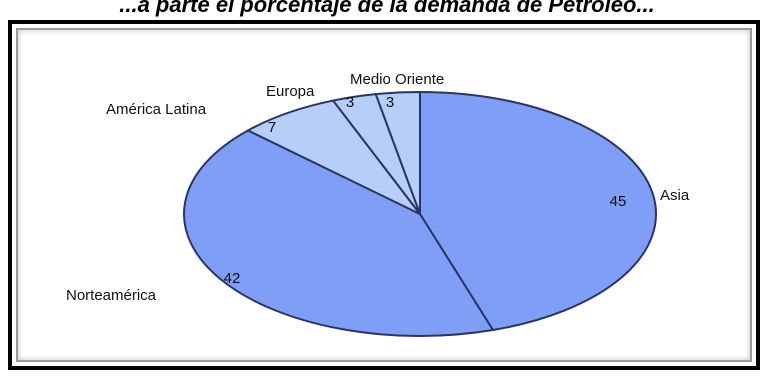  I want to click on pie-slice-medio-oriente, so click(397, 152).